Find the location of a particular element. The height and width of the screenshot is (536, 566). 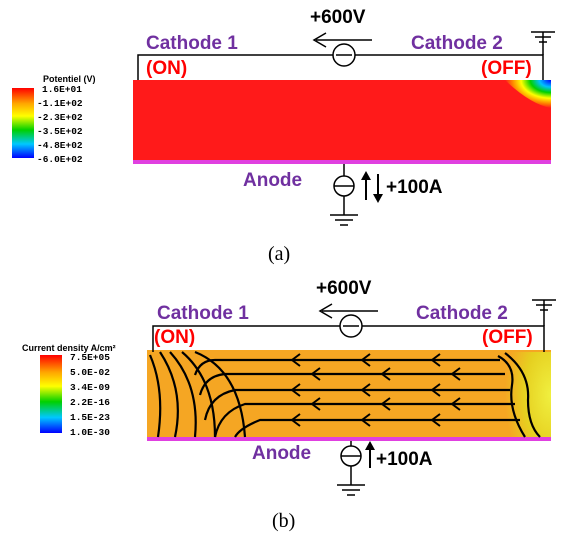

anode-label-a: Anode is located at coordinates (273, 180).